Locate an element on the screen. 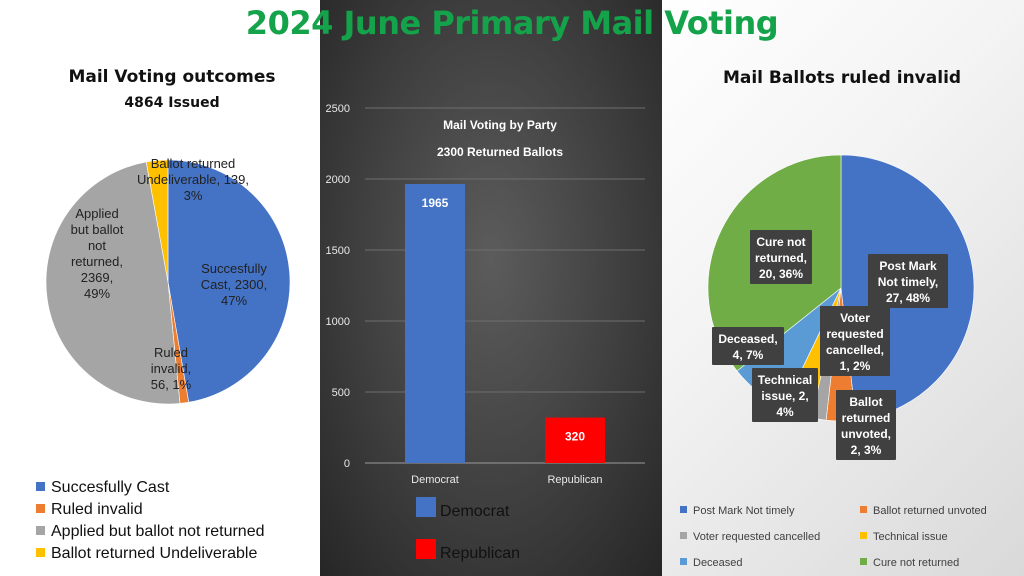 The width and height of the screenshot is (1024, 576). outcomes-data-label-succesfully-cast: Succesfully Cast, 2300, 47% is located at coordinates (234, 284).